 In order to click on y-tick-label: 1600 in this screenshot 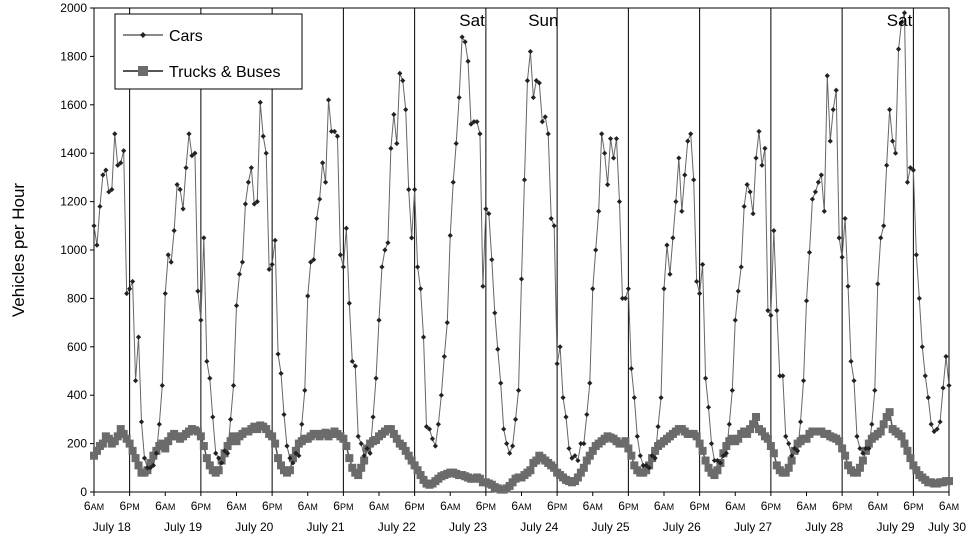, I will do `click(73, 105)`.